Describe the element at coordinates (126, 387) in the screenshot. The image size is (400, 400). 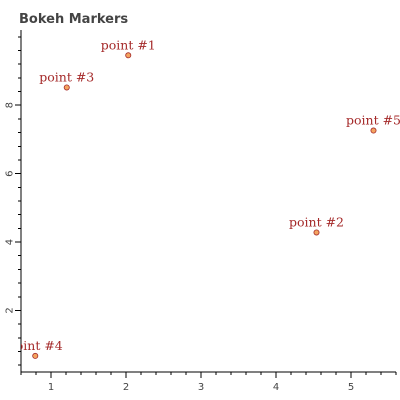
I see `x-tick-label: 2` at that location.